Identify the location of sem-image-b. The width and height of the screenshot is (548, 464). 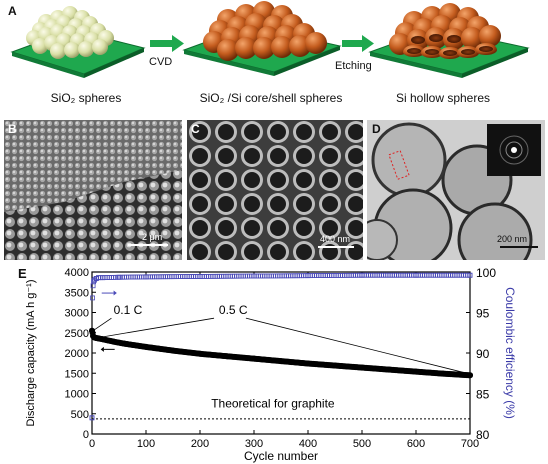
(93, 190).